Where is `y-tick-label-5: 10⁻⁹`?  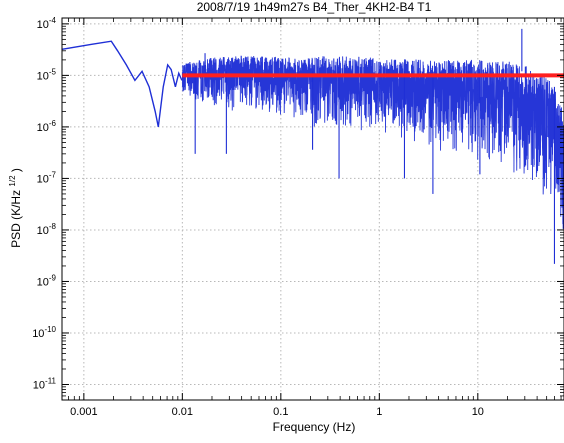 y-tick-label-5: 10⁻⁹ is located at coordinates (47, 280).